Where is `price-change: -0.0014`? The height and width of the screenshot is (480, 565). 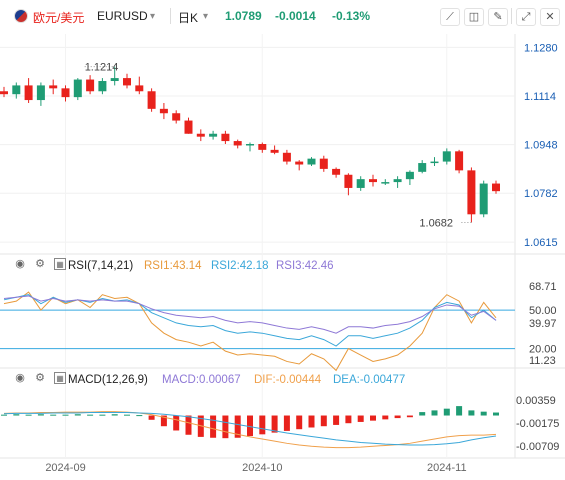 price-change: -0.0014 is located at coordinates (295, 16).